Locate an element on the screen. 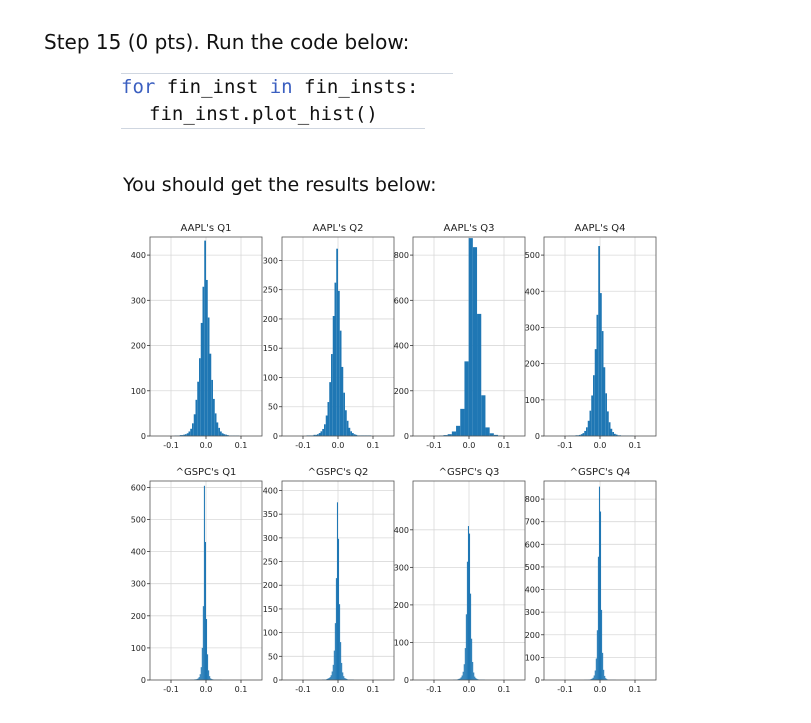  chart-title: ^GSPC's Q1 is located at coordinates (206, 472).